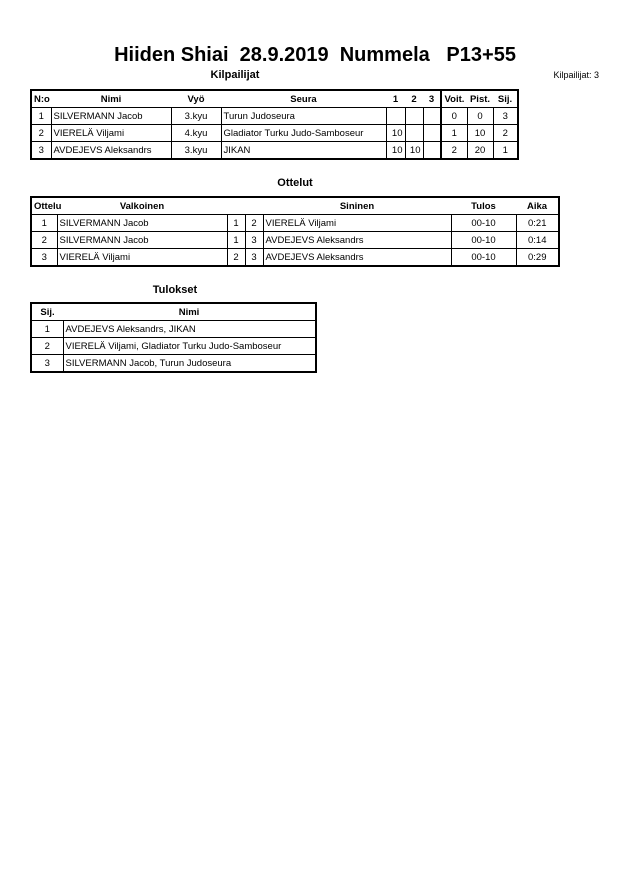 This screenshot has width=630, height=891. I want to click on table-cell: 0:21, so click(537, 223).